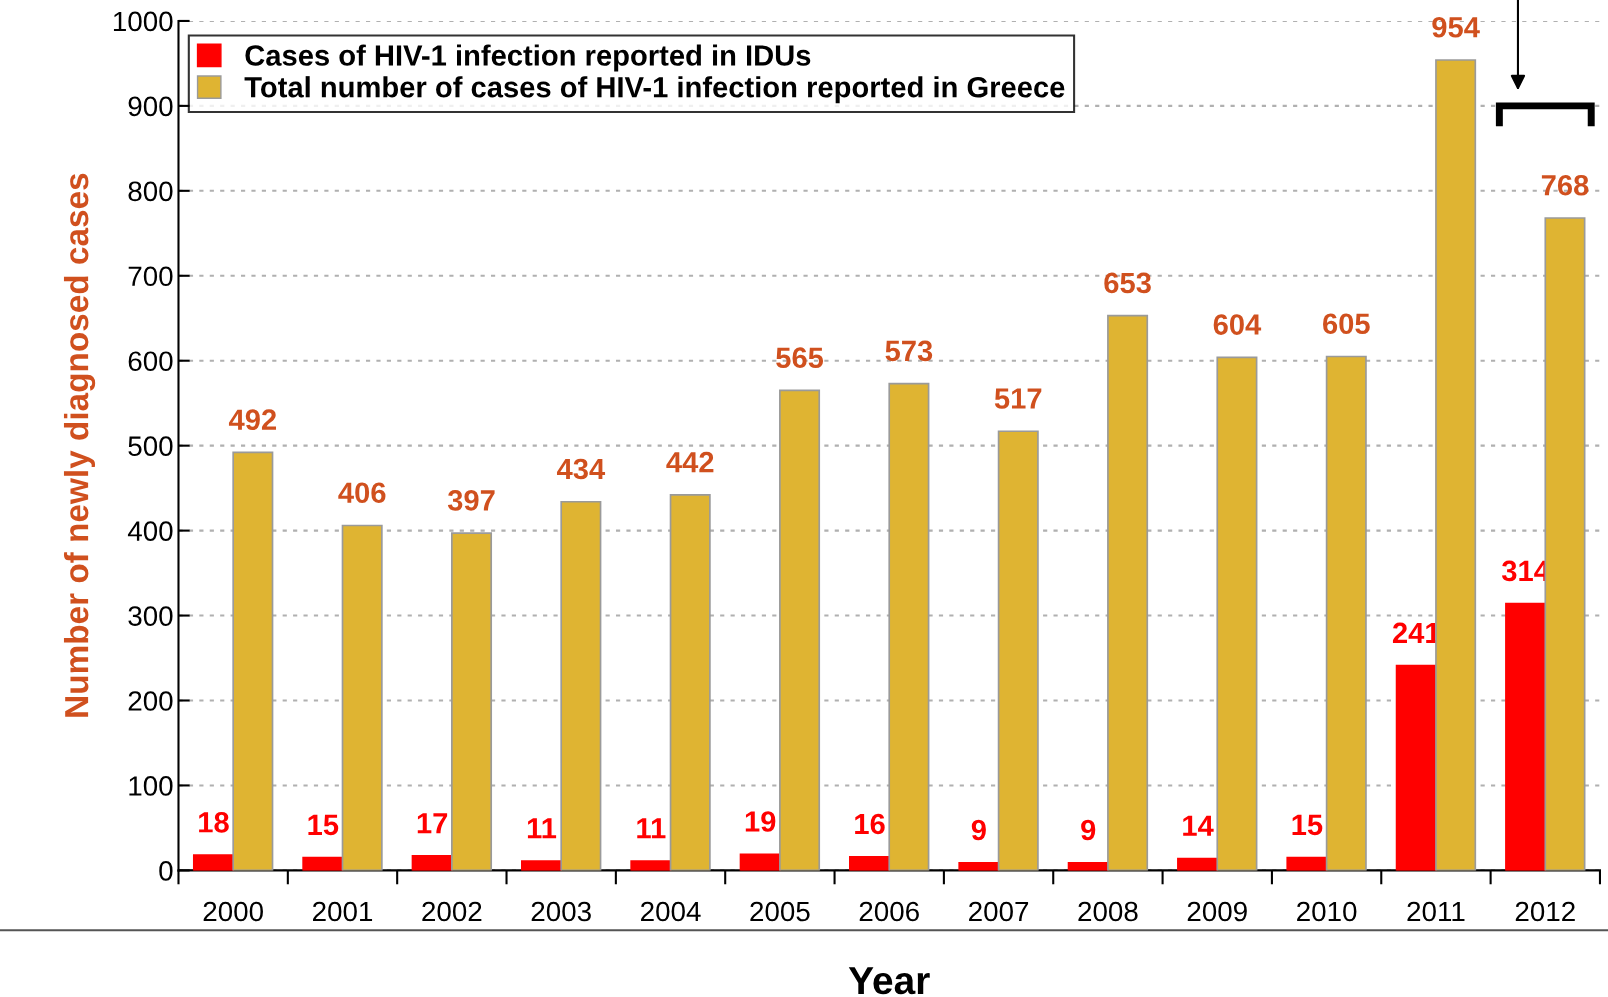  I want to click on x-tick-label: 2010, so click(1327, 911).